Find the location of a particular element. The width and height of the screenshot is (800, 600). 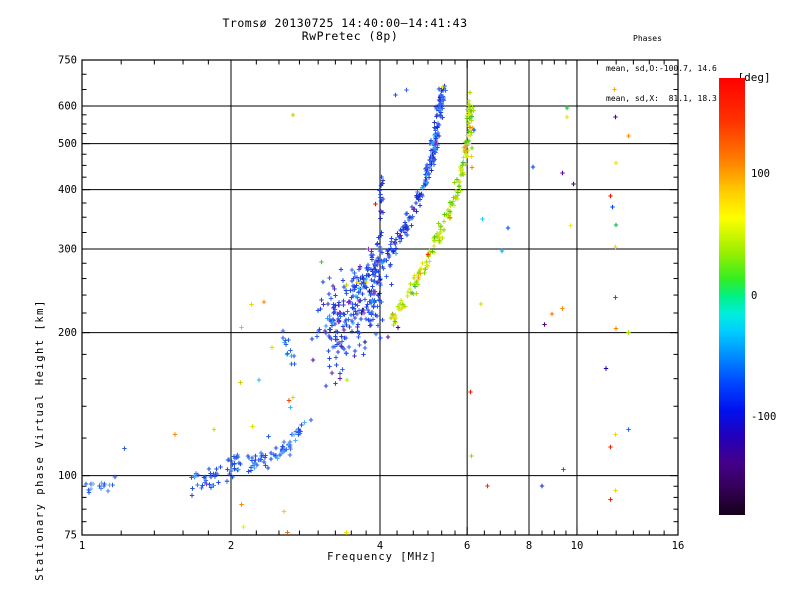

x-axis-label: Frequency [MHz] is located at coordinates (382, 557).